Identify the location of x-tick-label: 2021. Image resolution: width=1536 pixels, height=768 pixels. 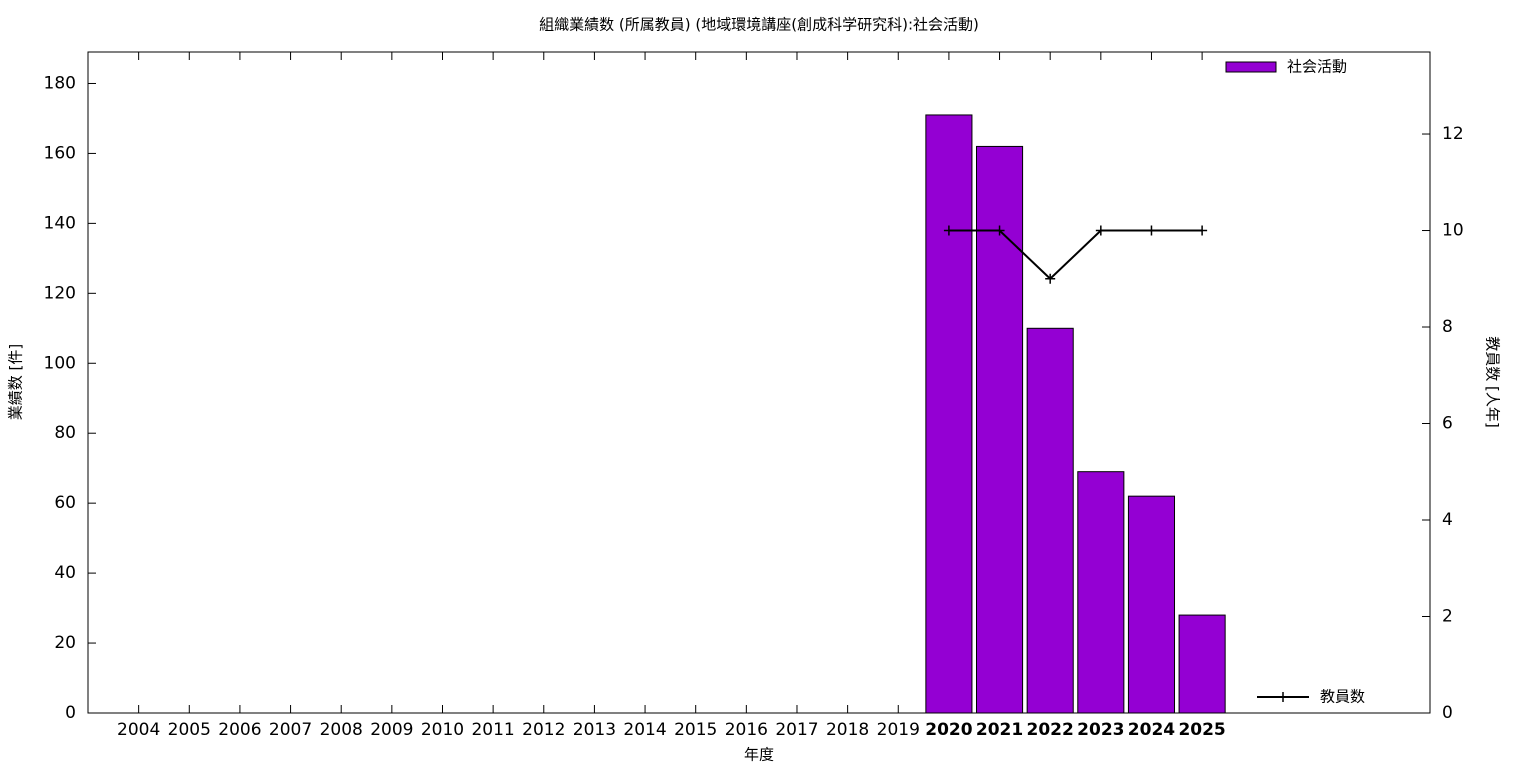
(999, 730).